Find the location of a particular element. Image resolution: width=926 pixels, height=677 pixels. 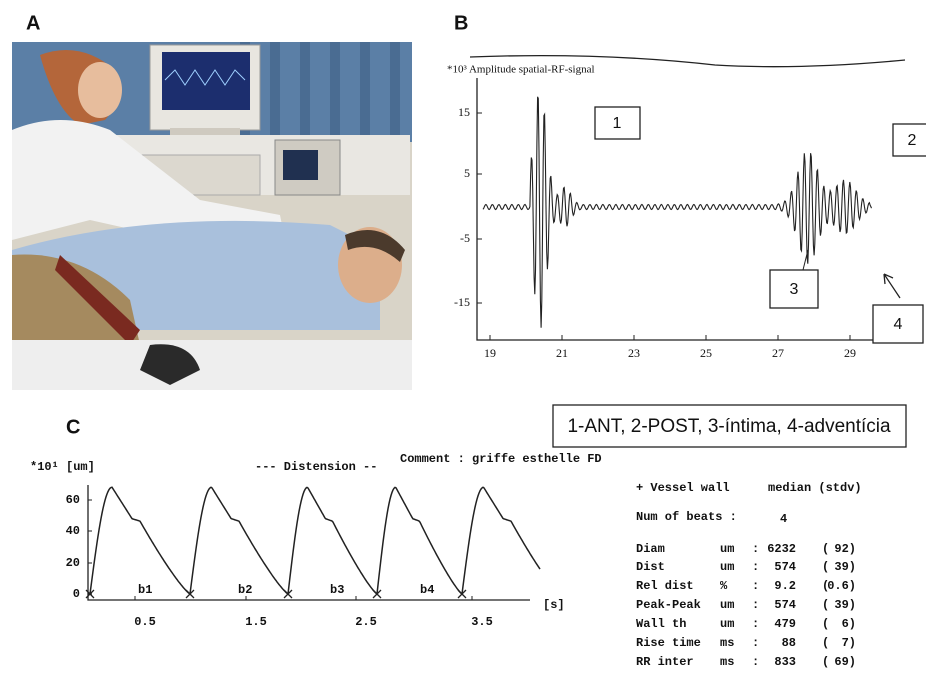

beat-label: b4 is located at coordinates (427, 590).